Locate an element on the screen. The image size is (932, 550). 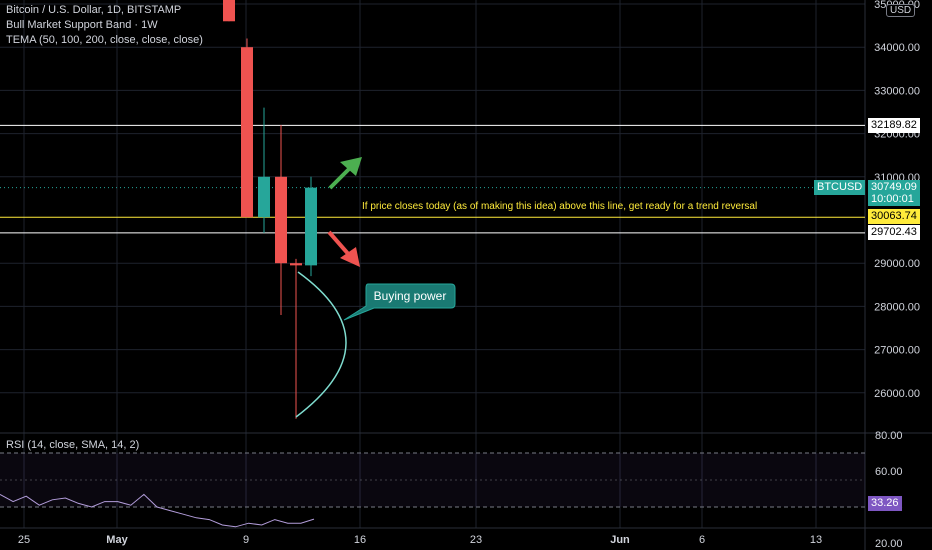
rsi-tick-label: 20.00 is located at coordinates (889, 544).